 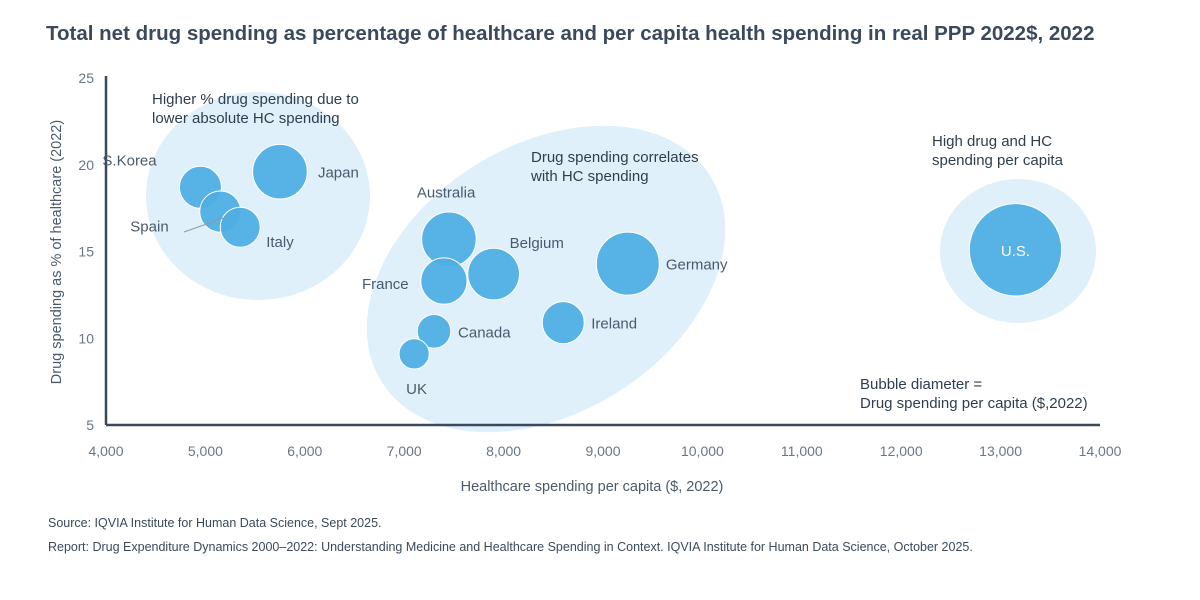 I want to click on bubble-us, so click(x=1015, y=250).